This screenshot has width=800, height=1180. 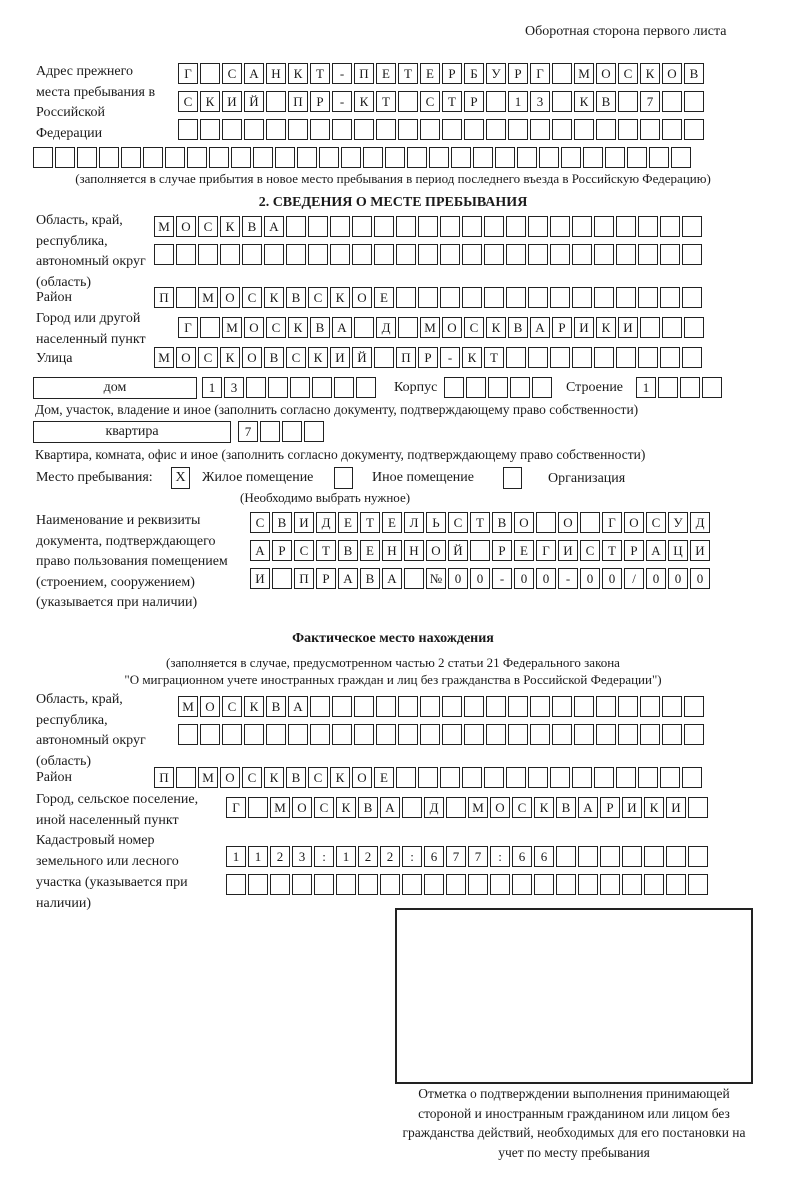 What do you see at coordinates (362, 357) in the screenshot?
I see `char-box: Й` at bounding box center [362, 357].